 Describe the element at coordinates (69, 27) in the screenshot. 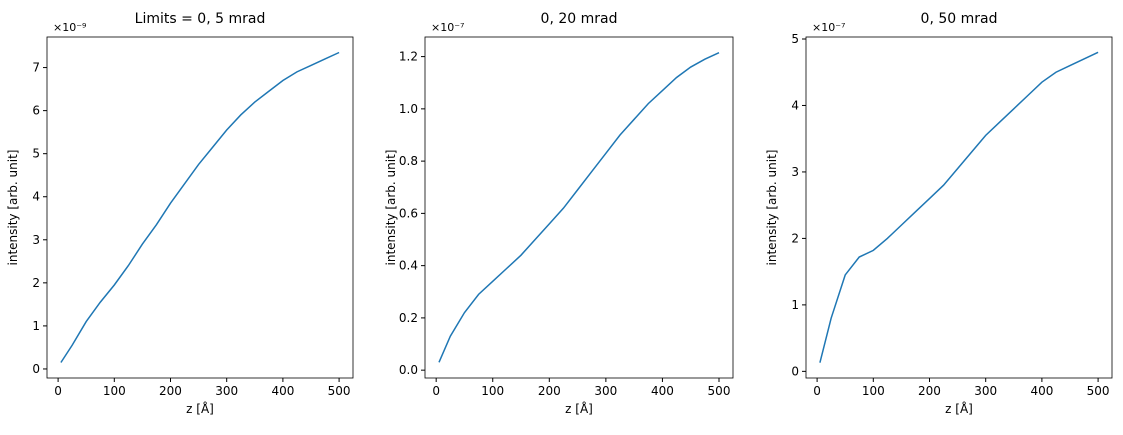

I see `y-offset-label: ×10⁻⁹` at that location.